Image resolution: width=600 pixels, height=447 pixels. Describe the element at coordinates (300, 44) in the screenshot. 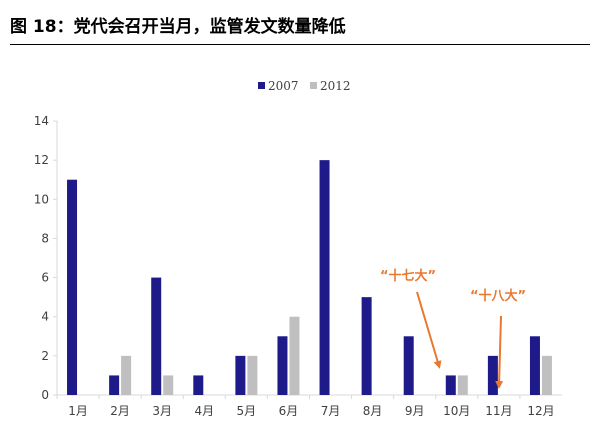

I see `title-rule` at that location.